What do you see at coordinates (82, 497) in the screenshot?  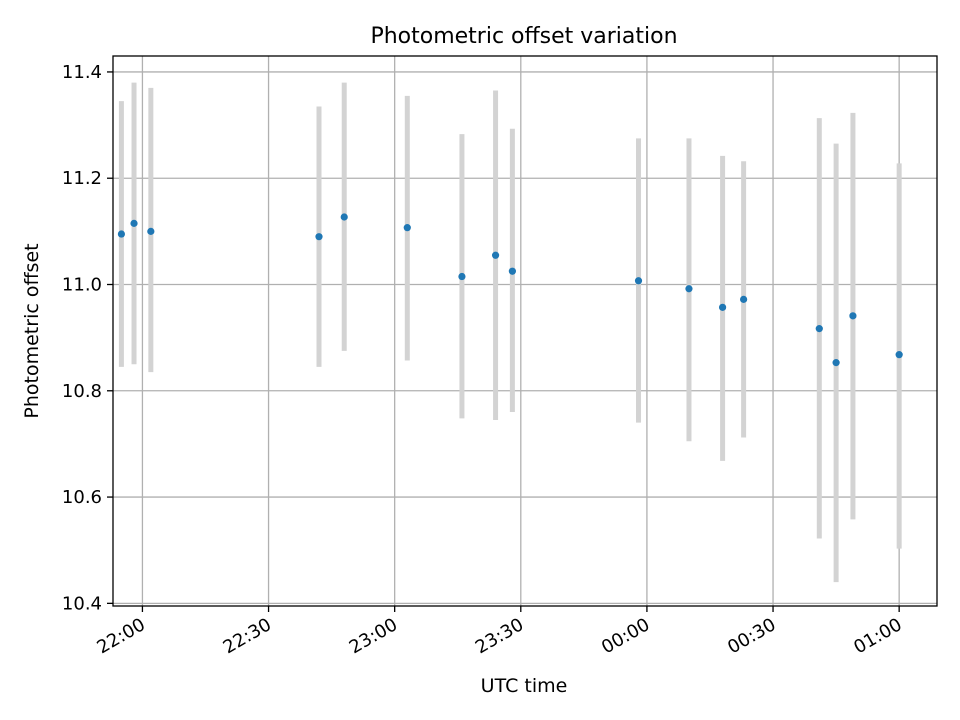 I see `y-tick-label: 10.6` at bounding box center [82, 497].